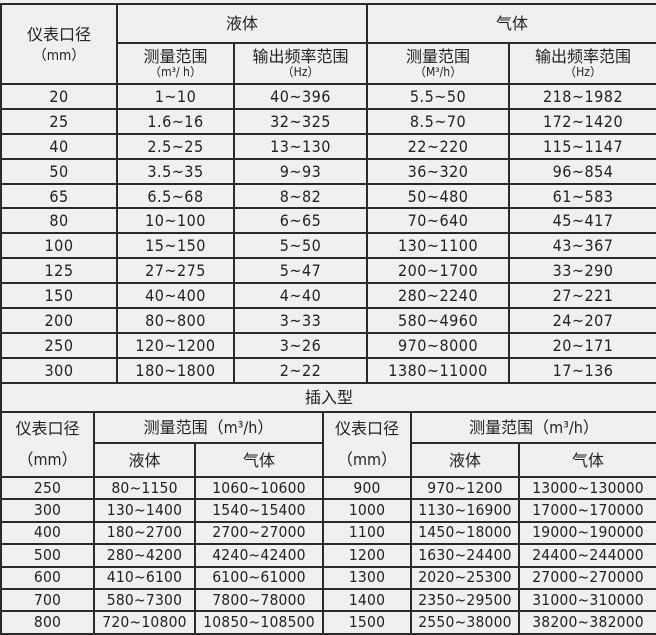 The width and height of the screenshot is (656, 635). What do you see at coordinates (144, 600) in the screenshot?
I see `table-cell: 580~7300` at bounding box center [144, 600].